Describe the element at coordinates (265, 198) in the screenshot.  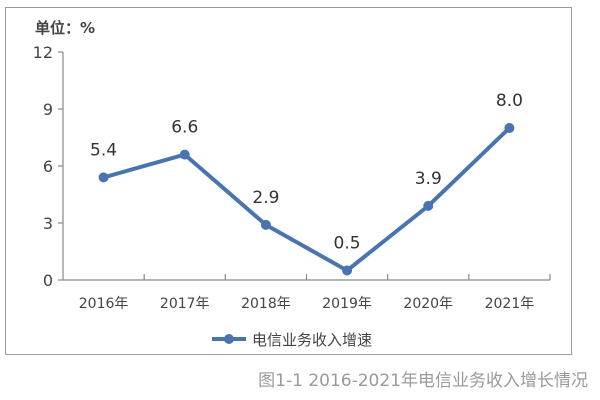
I see `data-label: 2.9` at that location.